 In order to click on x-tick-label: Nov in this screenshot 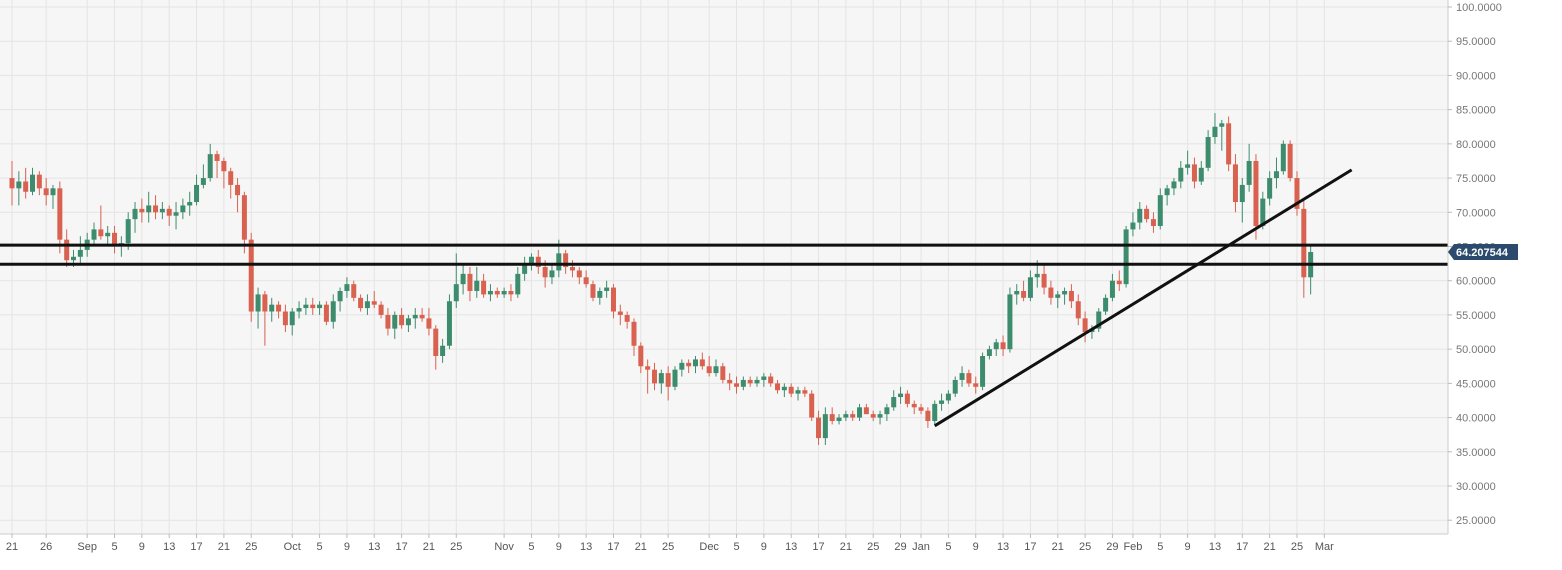, I will do `click(504, 547)`.